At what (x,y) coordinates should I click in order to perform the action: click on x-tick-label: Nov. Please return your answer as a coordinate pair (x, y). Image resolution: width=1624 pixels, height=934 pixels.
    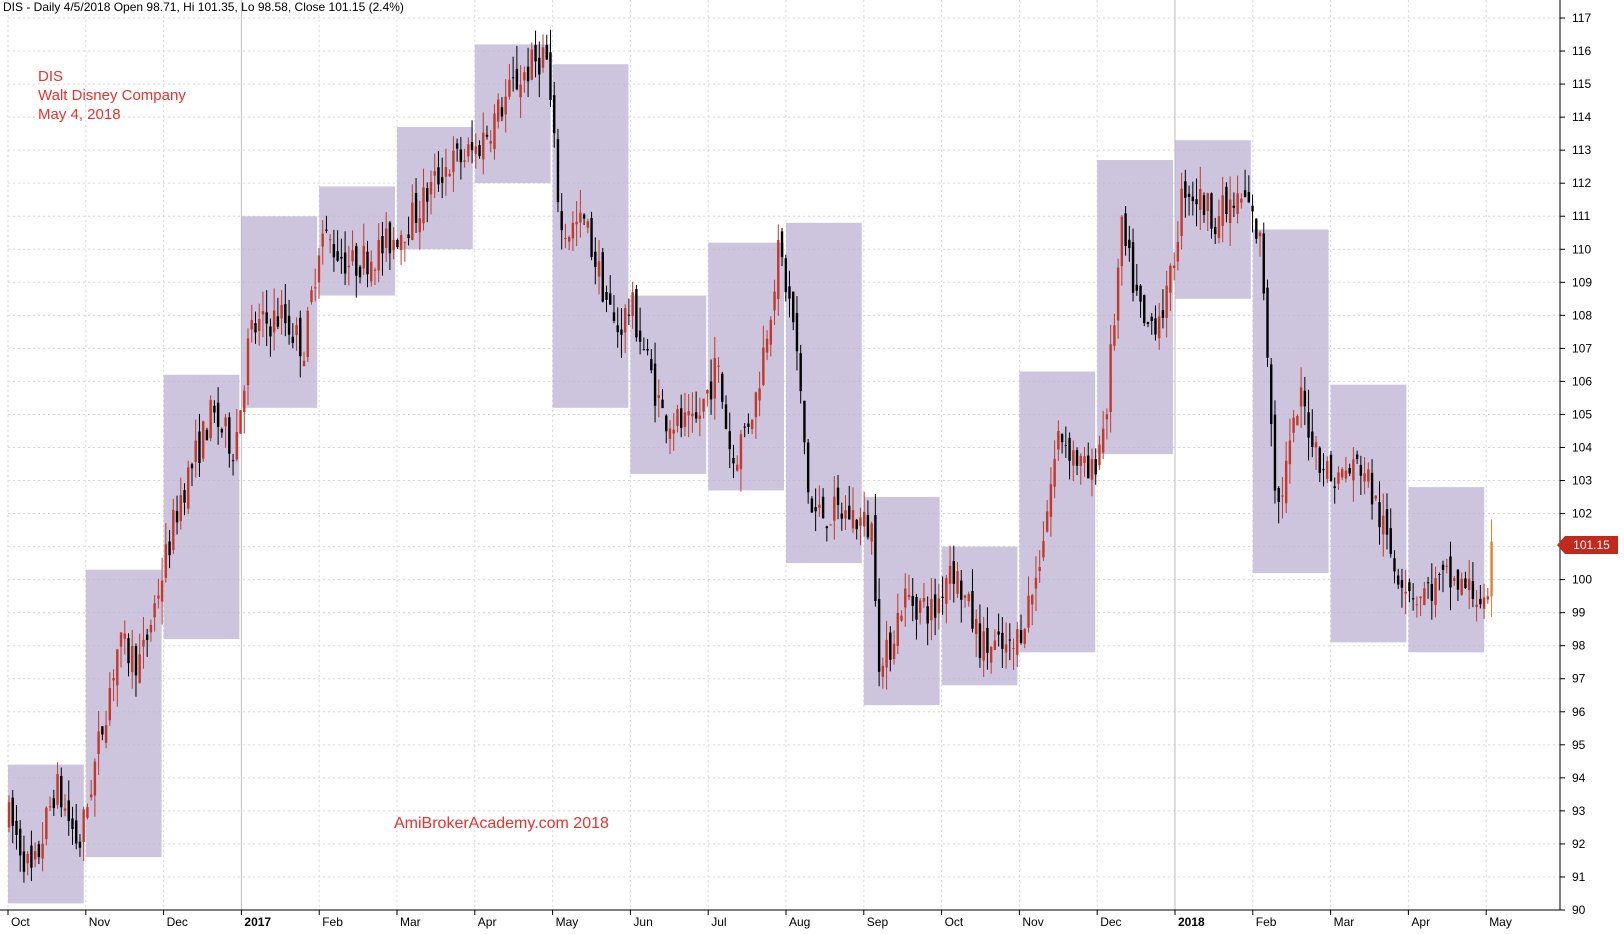
    Looking at the image, I should click on (99, 922).